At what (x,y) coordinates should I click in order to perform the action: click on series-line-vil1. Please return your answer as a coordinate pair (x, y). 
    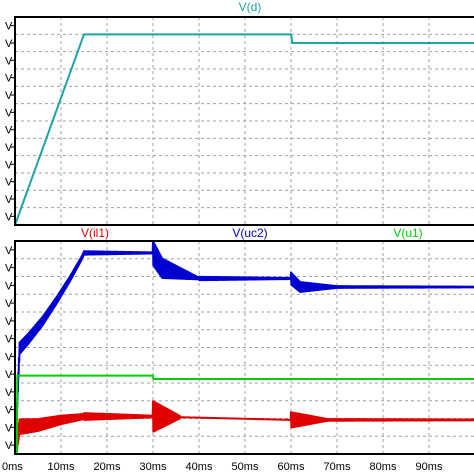
    Looking at the image, I should click on (244, 427).